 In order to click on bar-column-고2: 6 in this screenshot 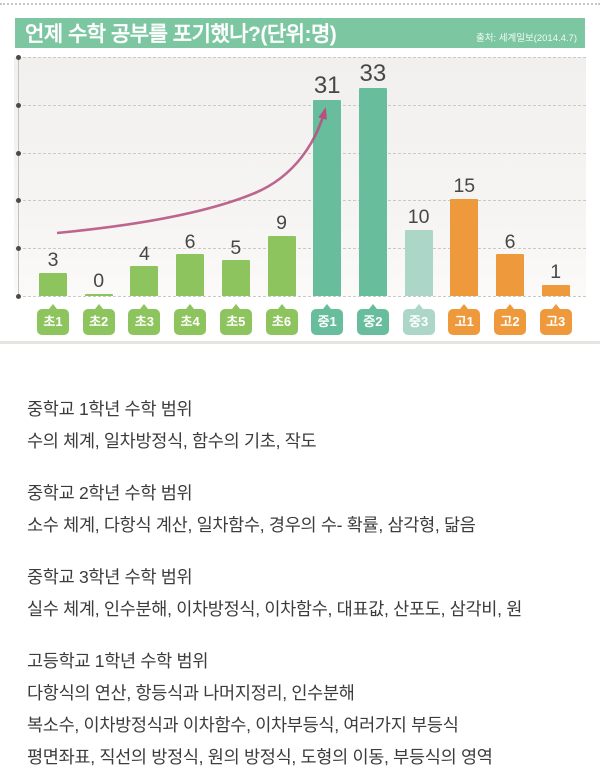, I will do `click(510, 263)`.